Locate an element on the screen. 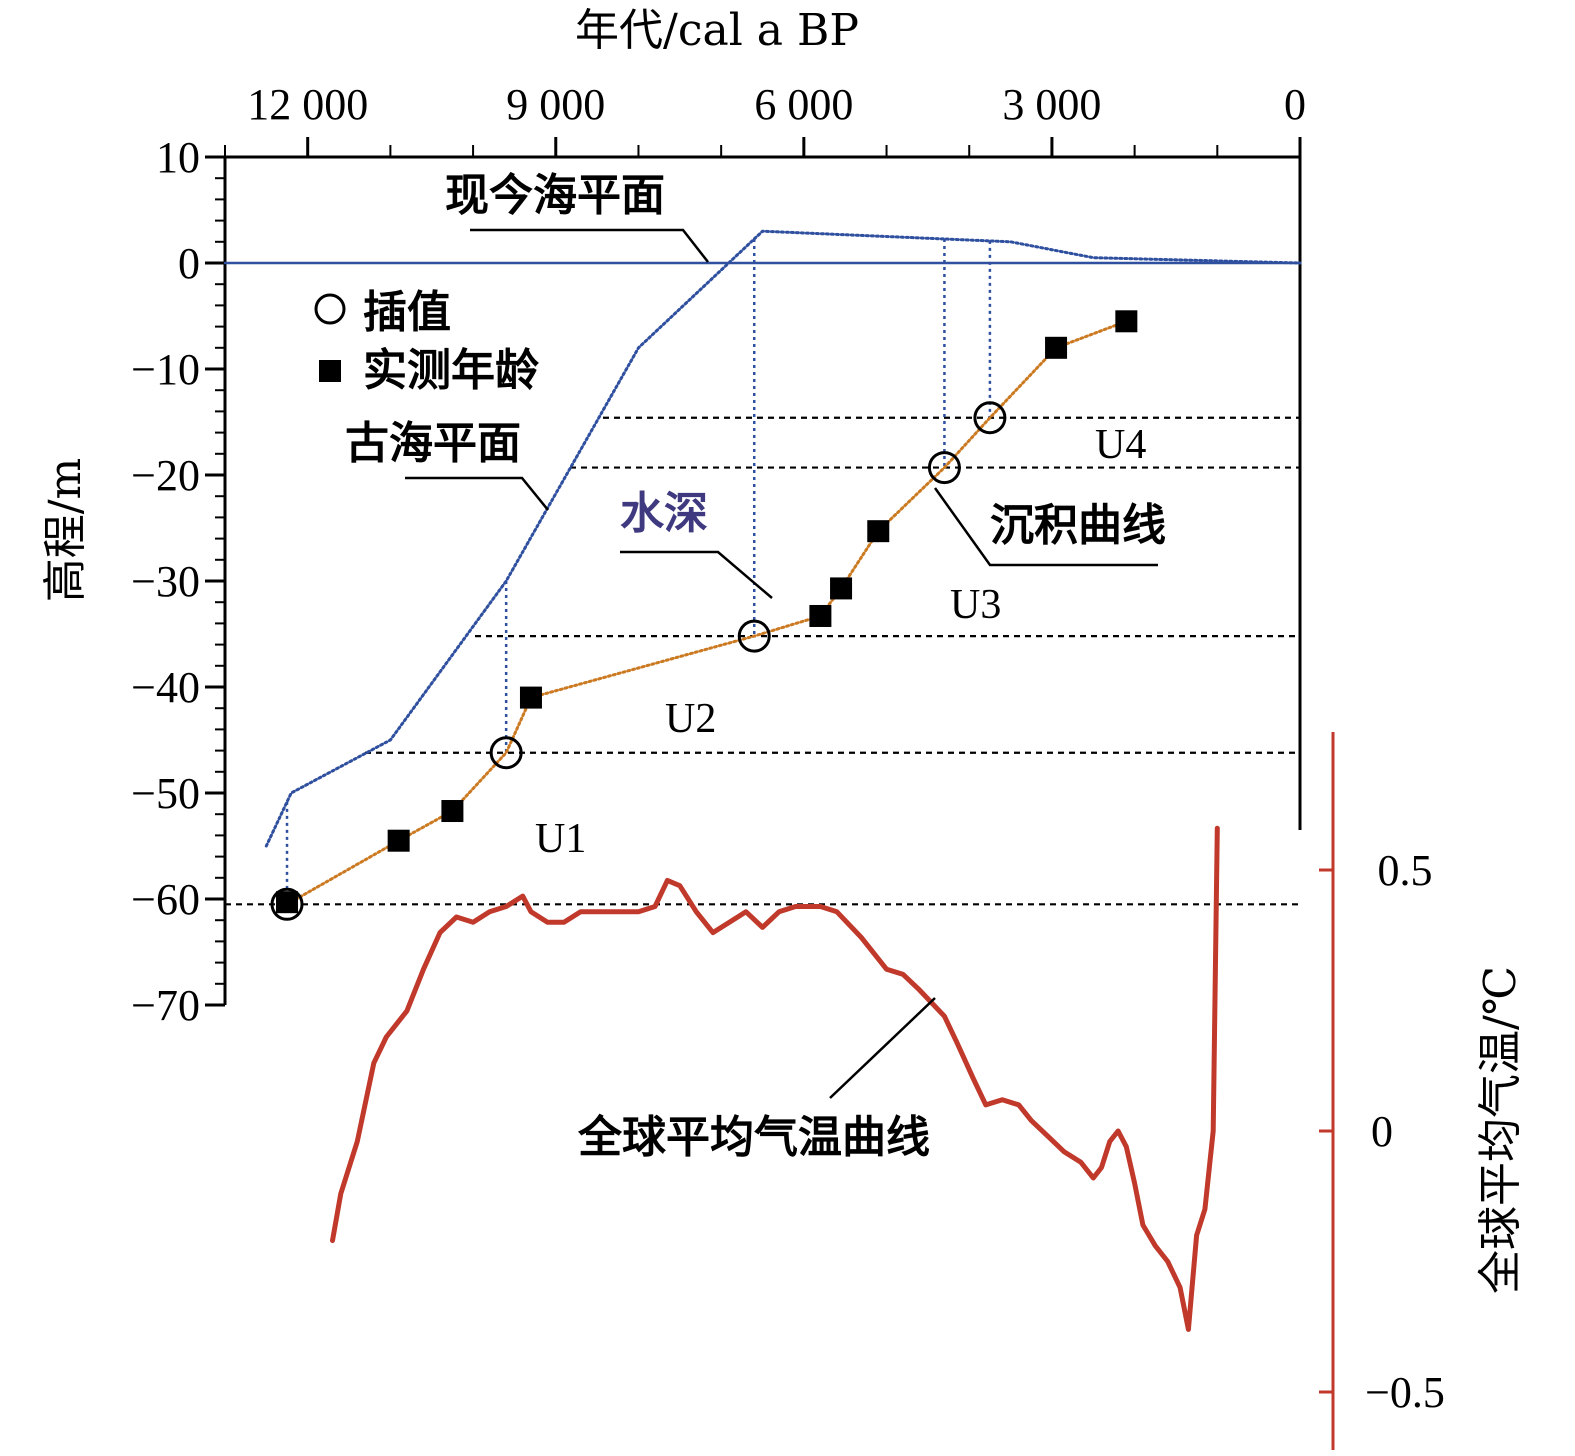 The image size is (1575, 1456). legend-circle-icon is located at coordinates (330, 309).